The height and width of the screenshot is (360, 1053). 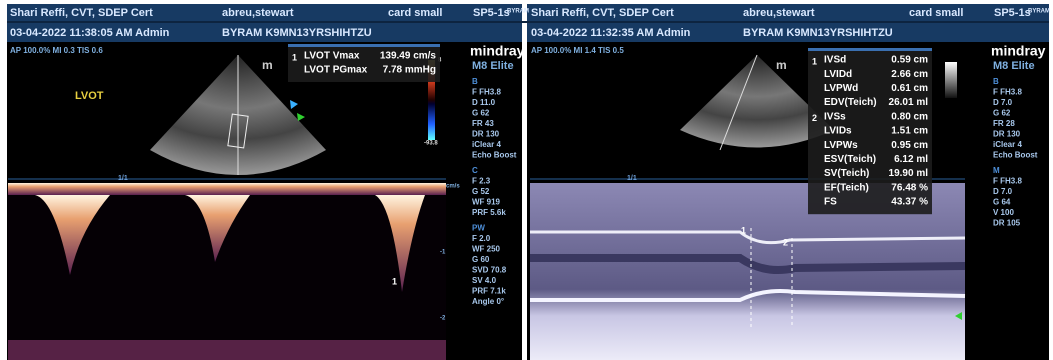 I want to click on ultrasound-sector, so click(x=757, y=101).